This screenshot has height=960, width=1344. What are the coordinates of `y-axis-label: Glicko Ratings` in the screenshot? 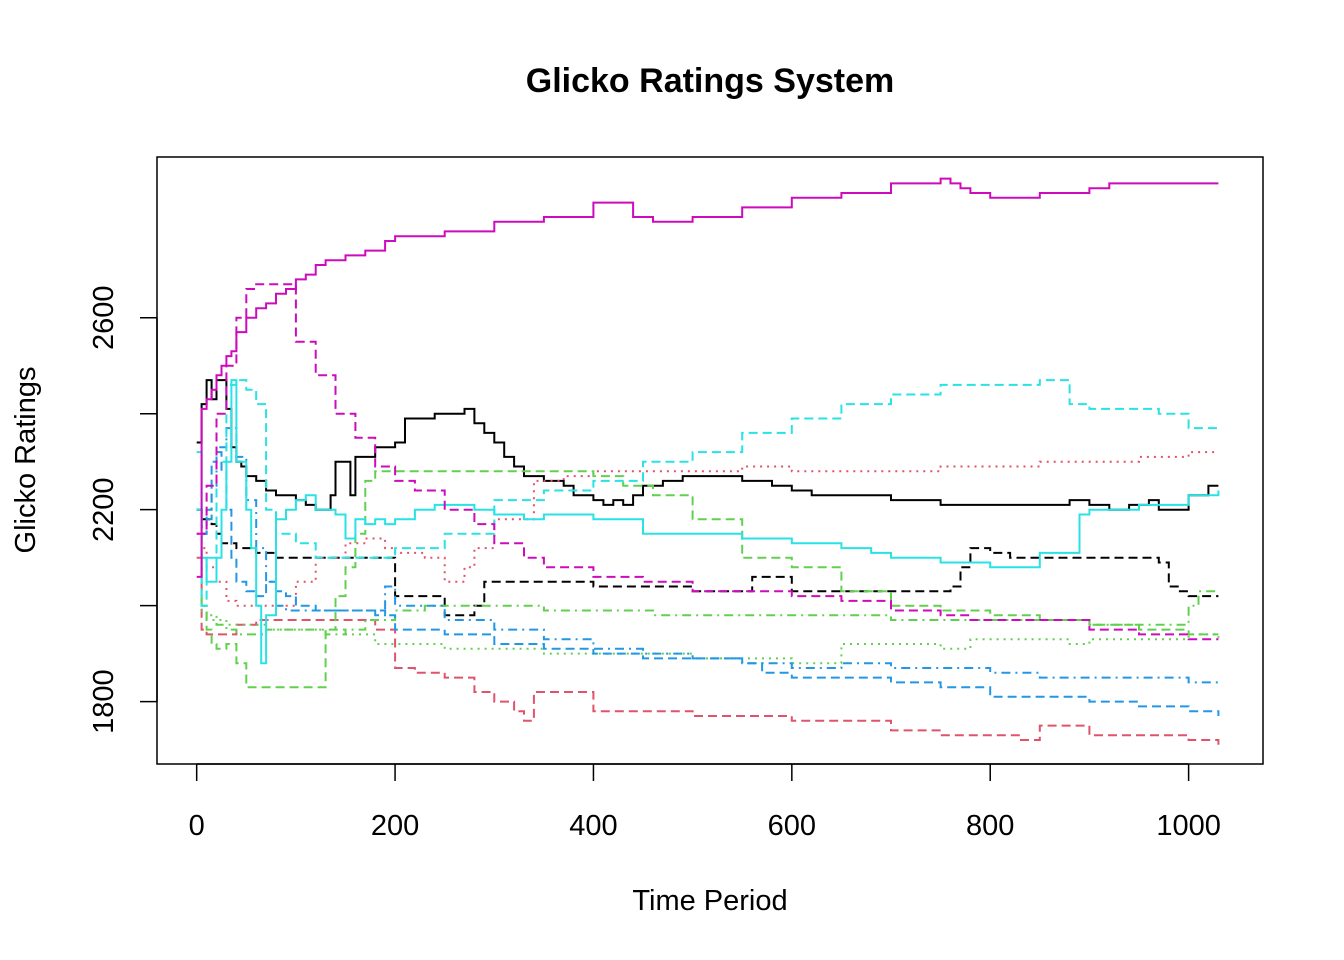 It's located at (26, 460).